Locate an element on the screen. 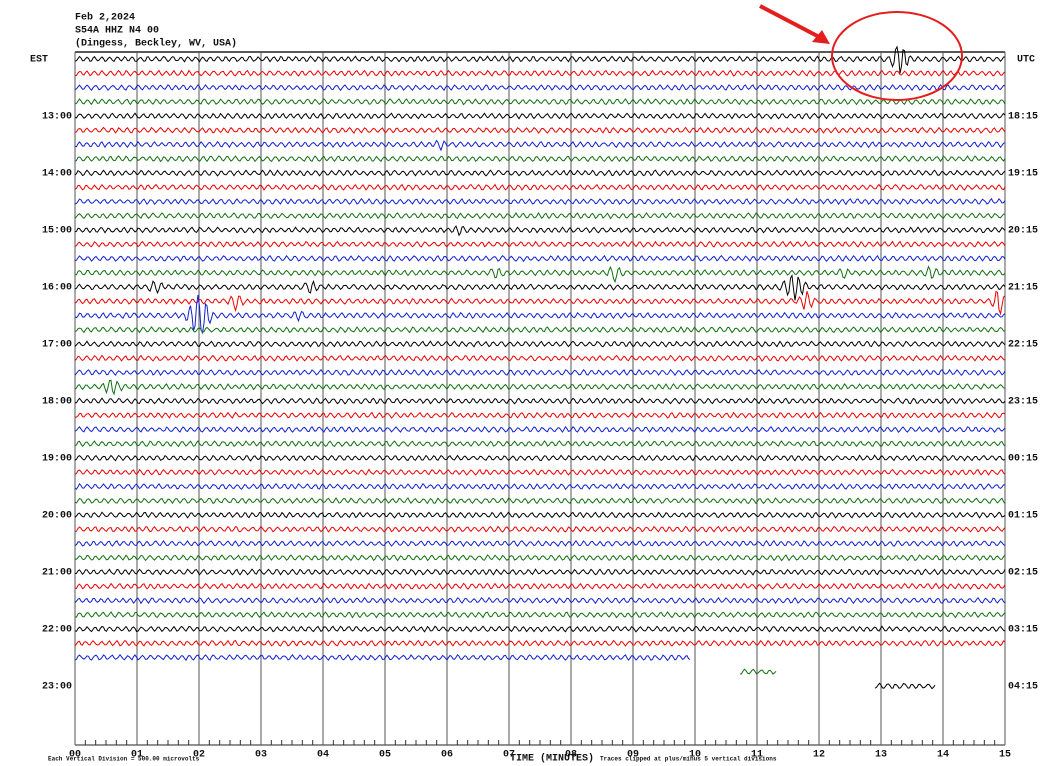 The width and height of the screenshot is (1061, 766). x-tick-label: 13 is located at coordinates (881, 755).